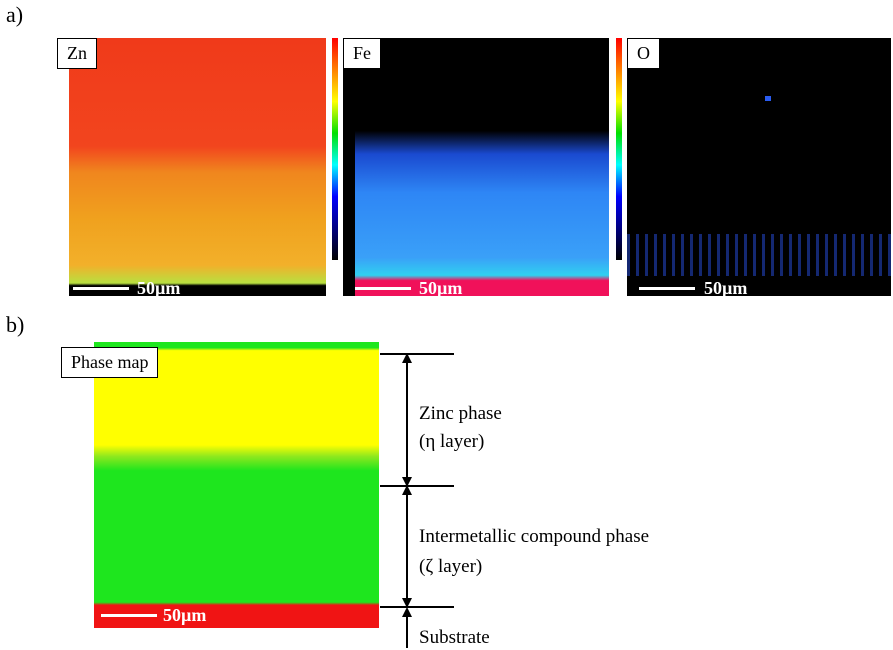  Describe the element at coordinates (667, 288) in the screenshot. I see `o-scalebar` at that location.